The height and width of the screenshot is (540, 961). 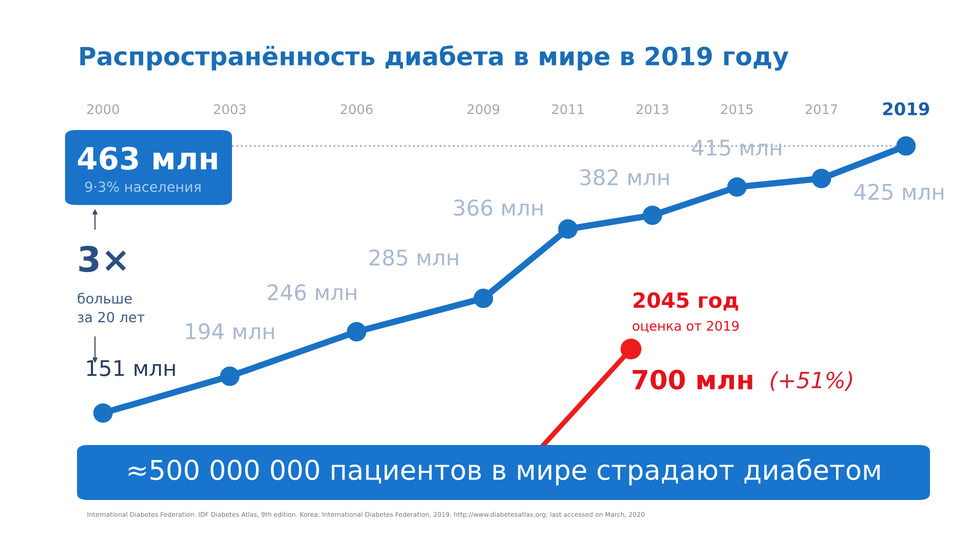 I want to click on annotation: 700 млн, so click(x=692, y=380).